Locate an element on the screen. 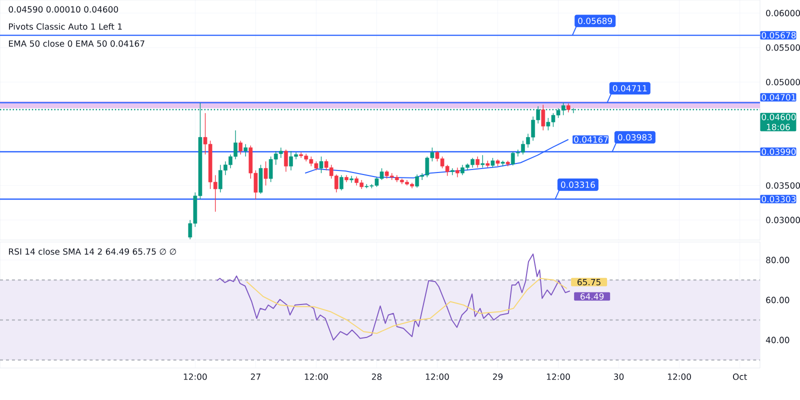  ref-line-label: 0.03303 is located at coordinates (779, 199).